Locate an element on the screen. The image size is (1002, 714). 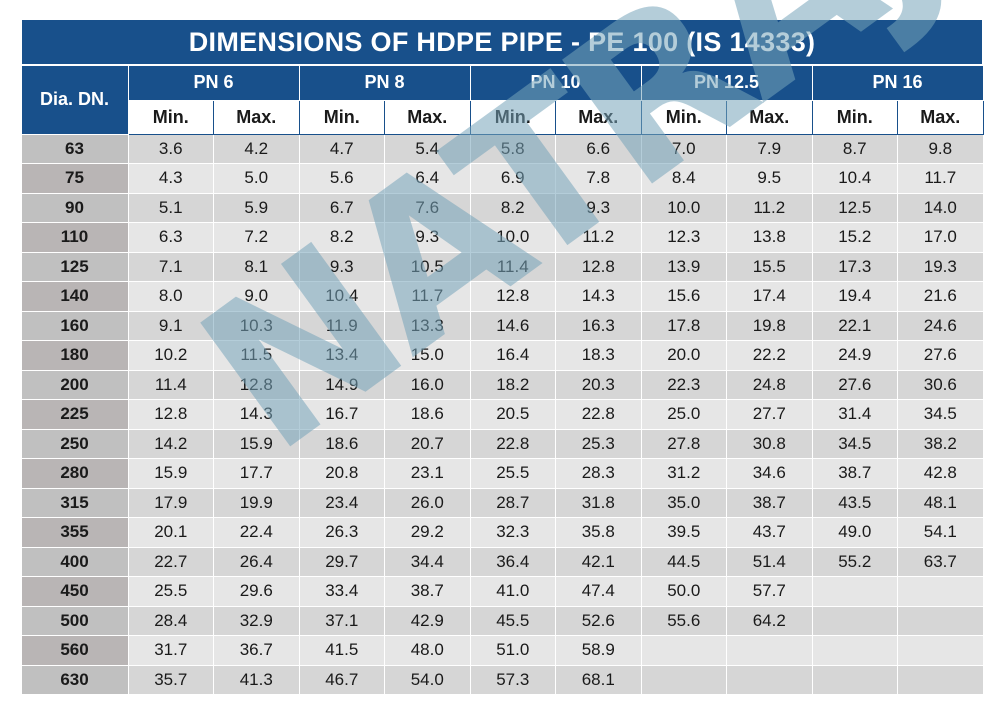
thickness-cell: 15.2 is located at coordinates (854, 237).